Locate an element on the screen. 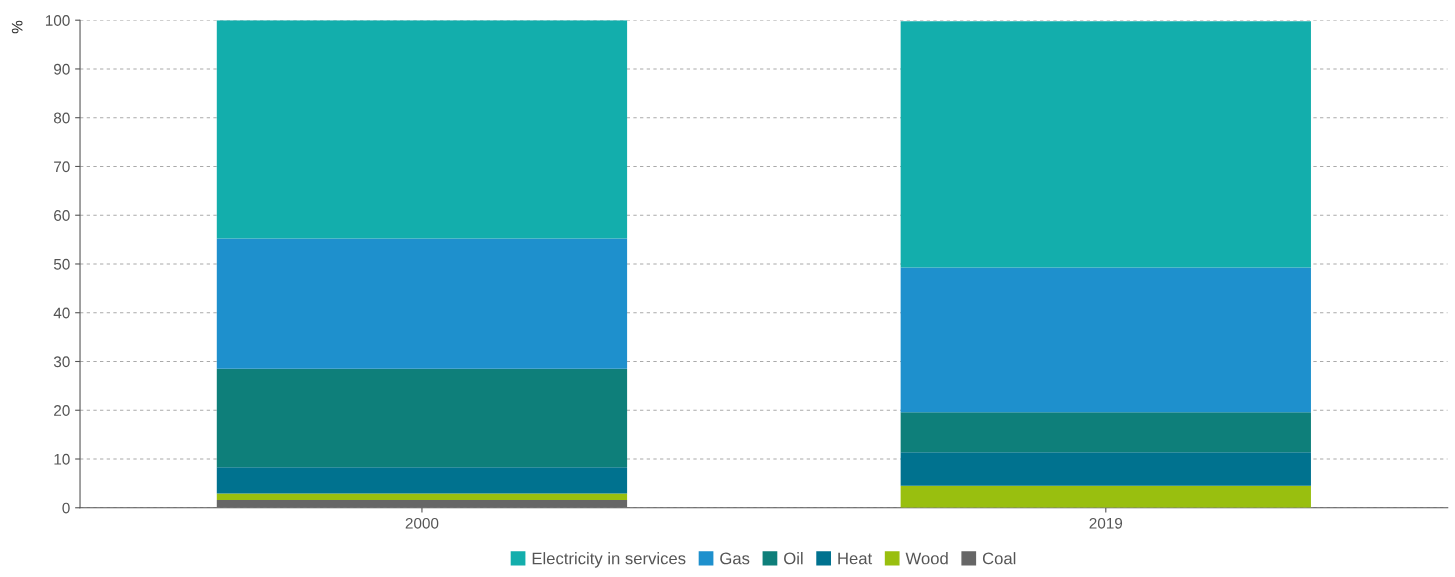 This screenshot has width=1455, height=577. y-tick-label: 10 is located at coordinates (62, 459).